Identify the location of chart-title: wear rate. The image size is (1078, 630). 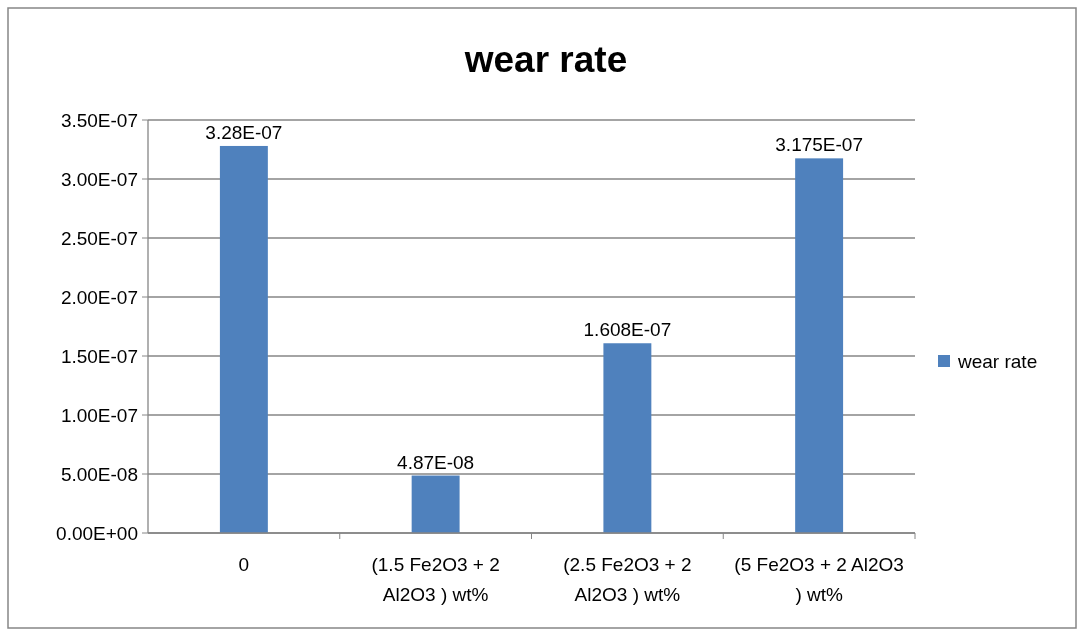
(545, 59).